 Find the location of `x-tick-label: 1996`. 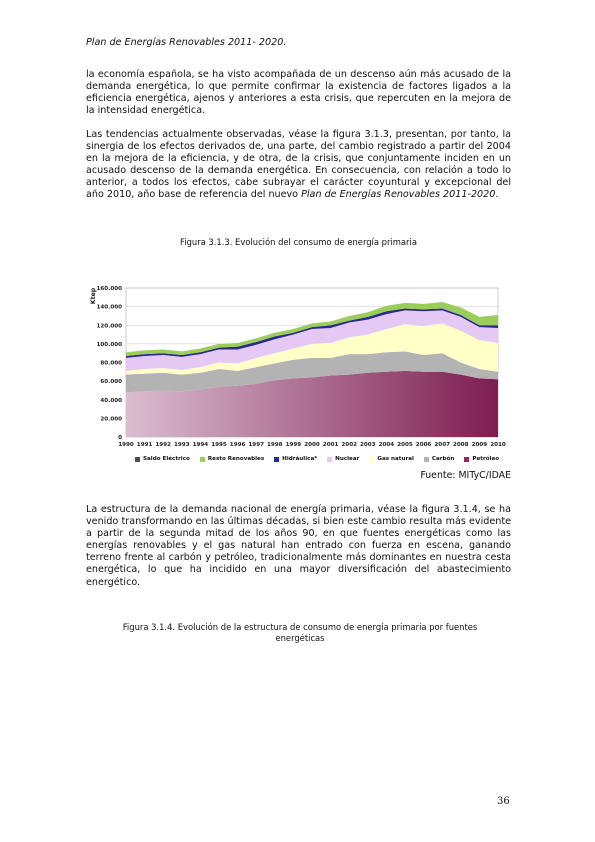

x-tick-label: 1996 is located at coordinates (238, 445).